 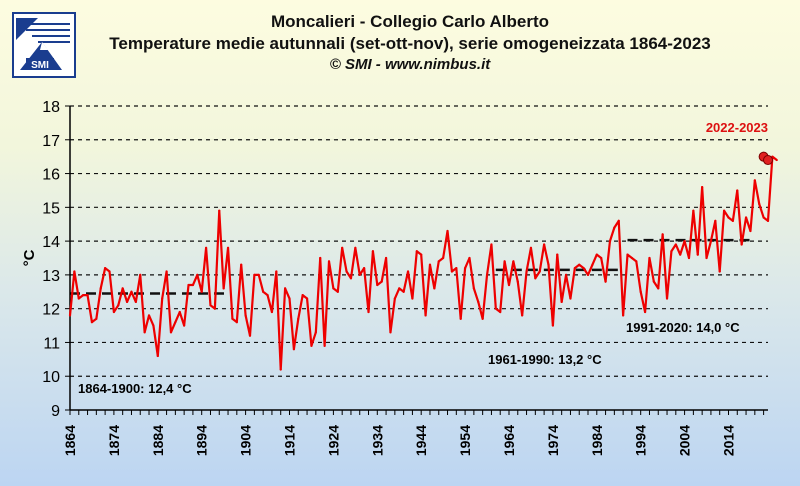 What do you see at coordinates (51, 276) in the screenshot?
I see `y-tick-label: 13` at bounding box center [51, 276].